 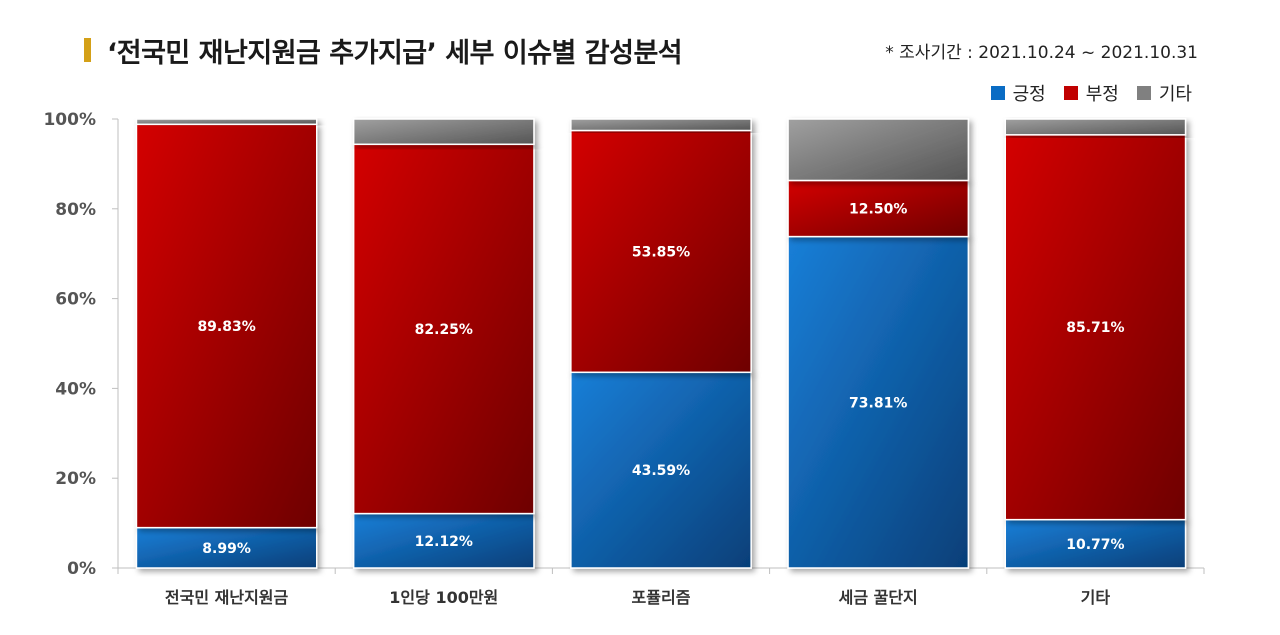 What do you see at coordinates (1029, 94) in the screenshot?
I see `legend-label-positive: 긍정` at bounding box center [1029, 94].